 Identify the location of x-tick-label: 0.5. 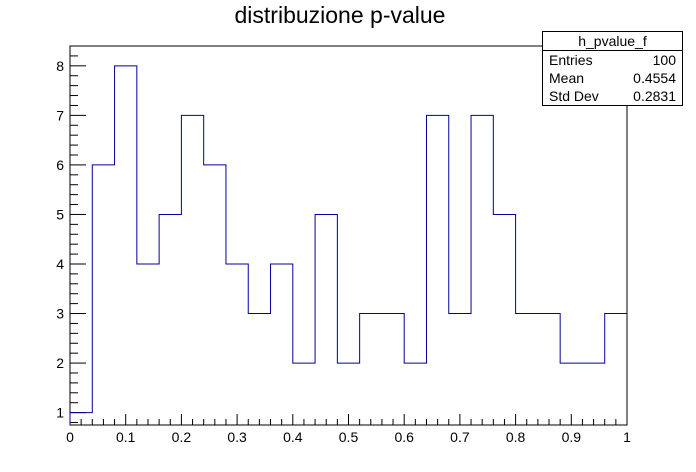
(349, 437).